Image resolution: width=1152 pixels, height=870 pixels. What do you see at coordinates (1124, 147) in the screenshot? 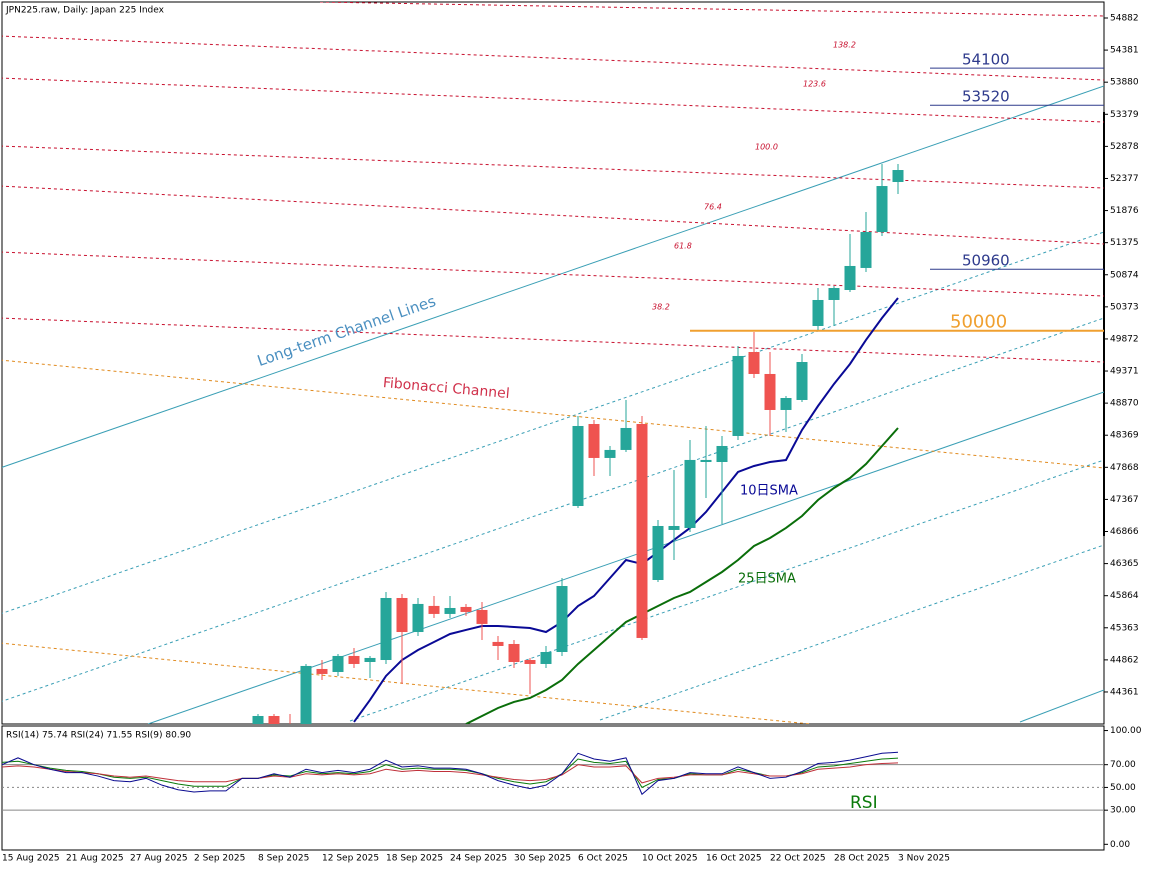
I see `y-tick-label: 52878` at bounding box center [1124, 147].